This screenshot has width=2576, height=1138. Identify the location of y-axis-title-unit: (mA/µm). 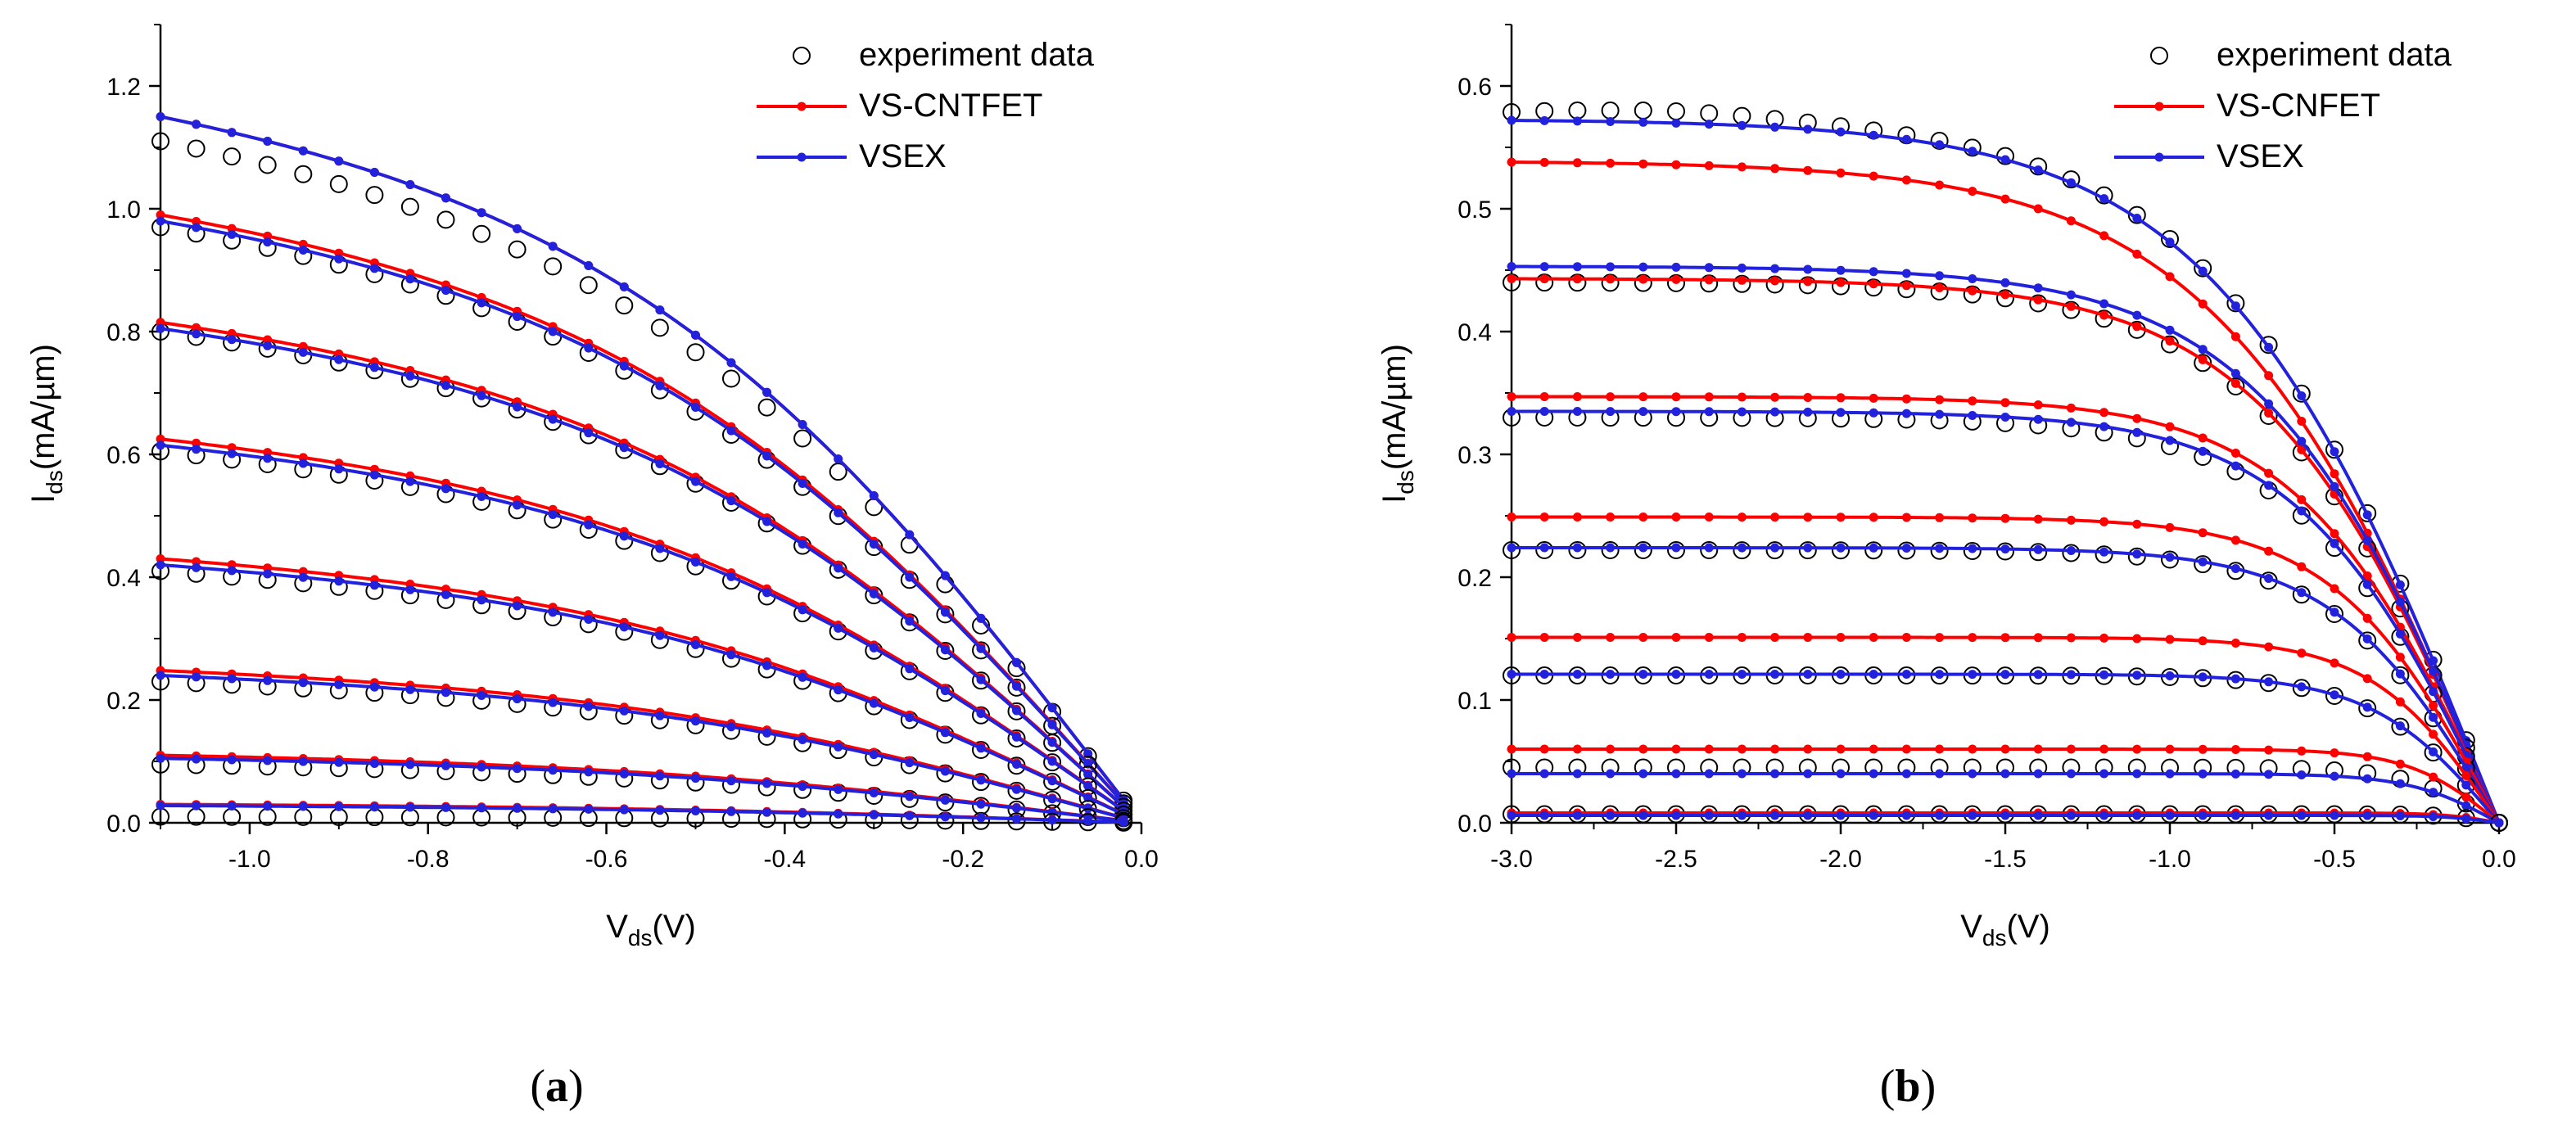
(1394, 407).